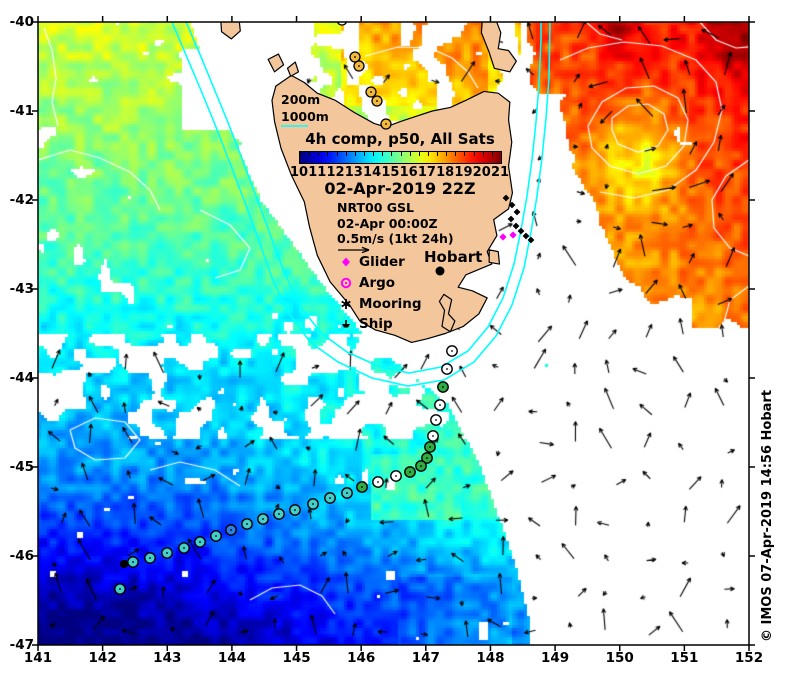 This screenshot has height=678, width=792. What do you see at coordinates (555, 658) in the screenshot?
I see `x-axis-tick-label: 149` at bounding box center [555, 658].